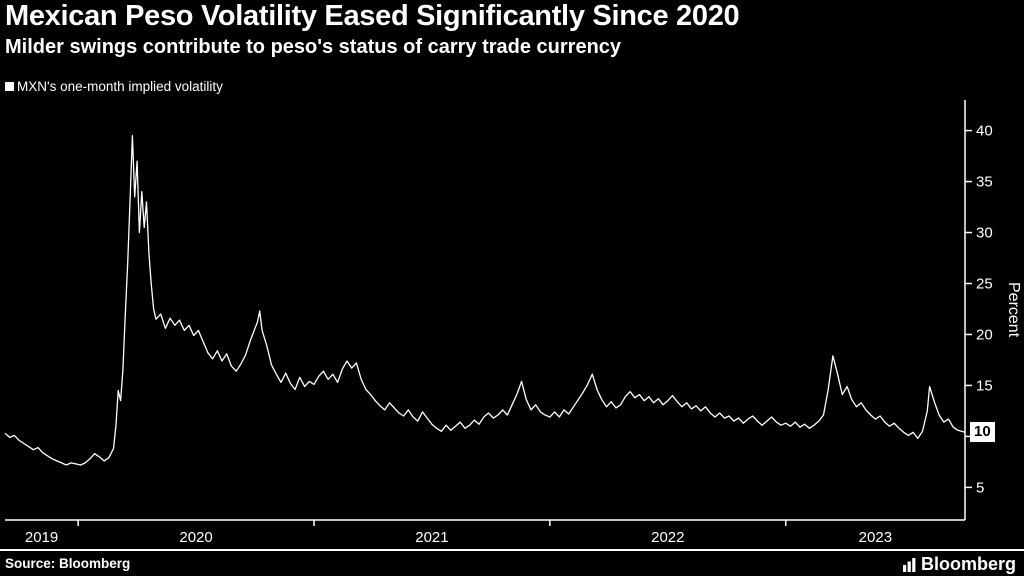  Describe the element at coordinates (984, 283) in the screenshot. I see `y-tick-label: 25` at that location.